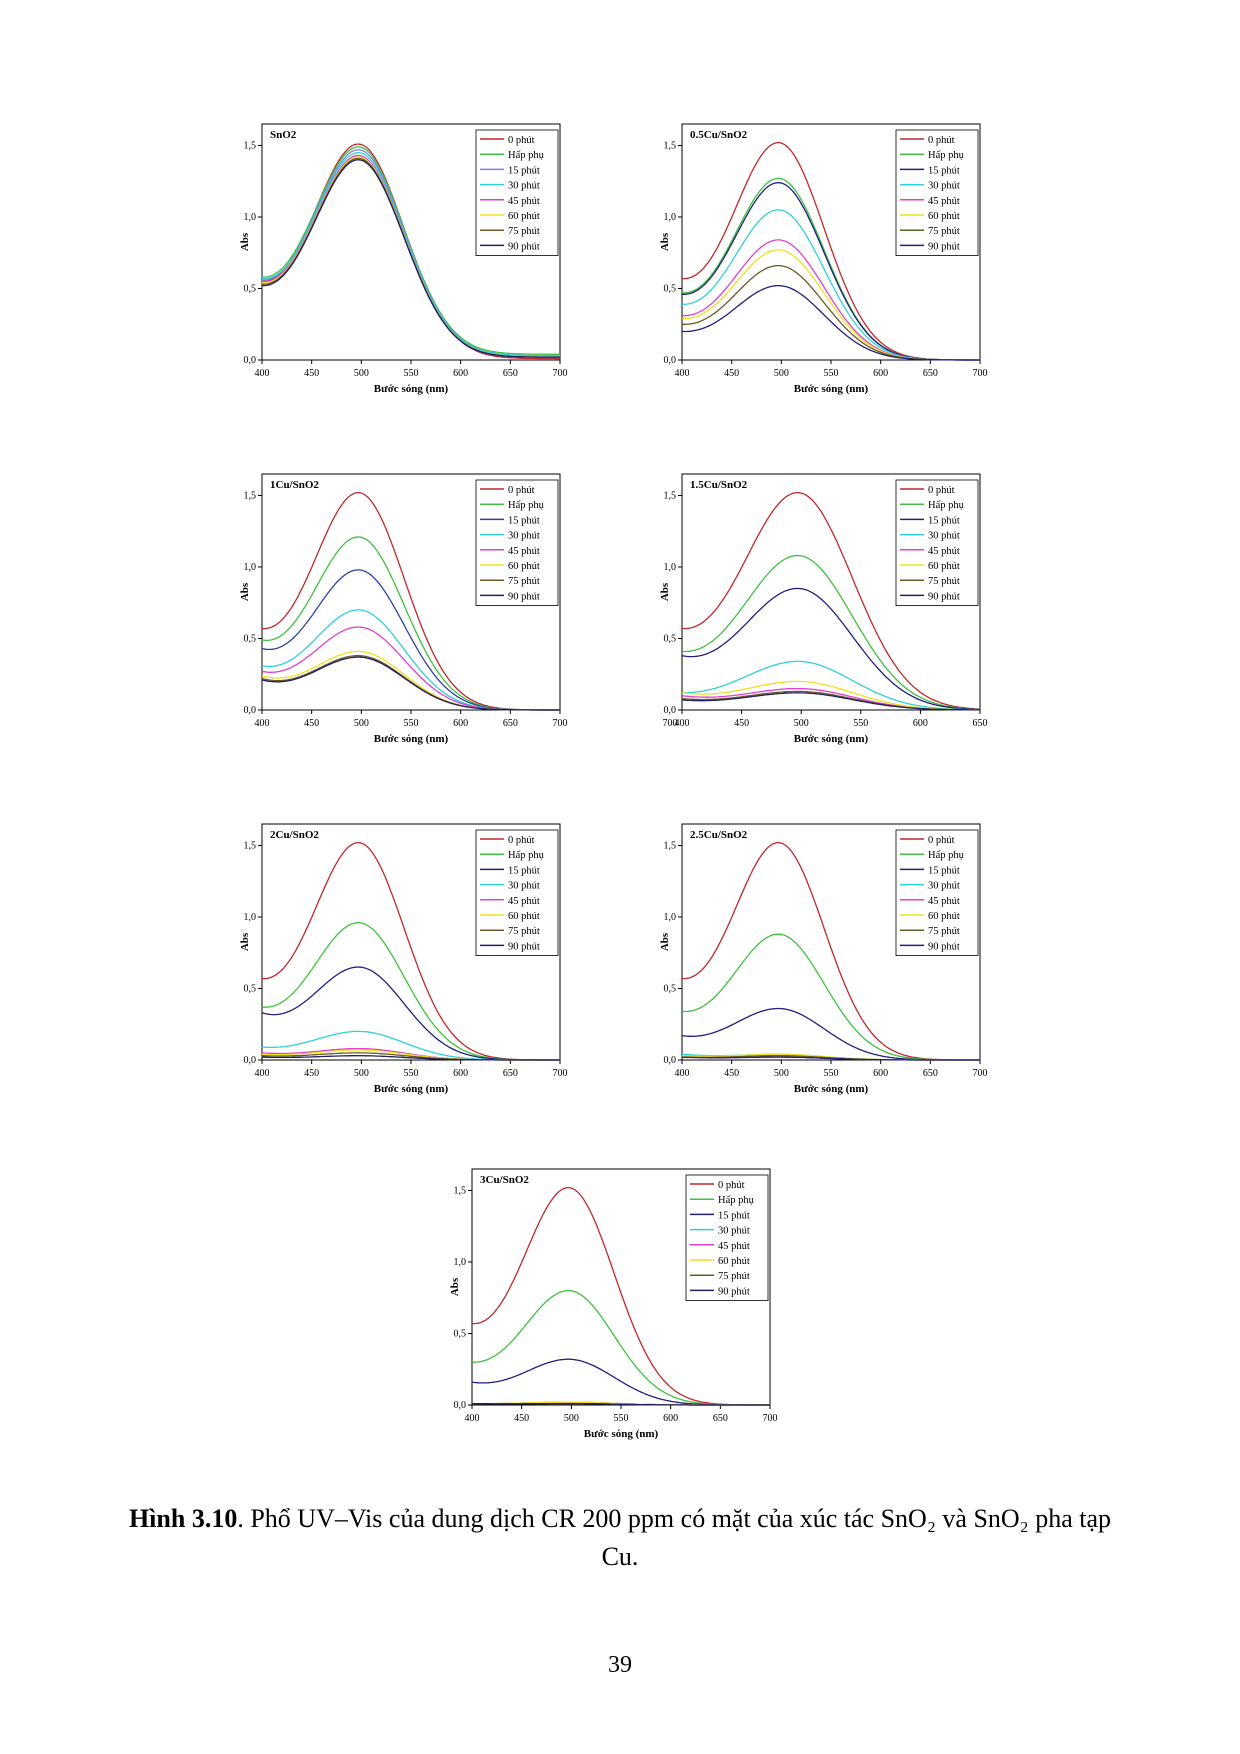  What do you see at coordinates (183, 1518) in the screenshot?
I see `caption-label: Hình 3.10` at bounding box center [183, 1518].